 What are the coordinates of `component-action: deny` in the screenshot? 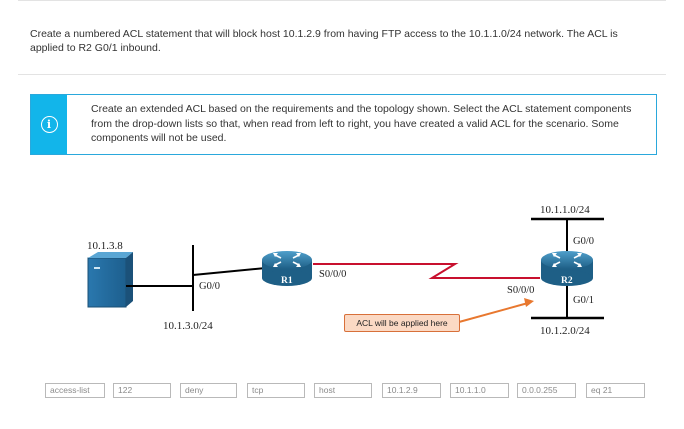 It's located at (208, 390).